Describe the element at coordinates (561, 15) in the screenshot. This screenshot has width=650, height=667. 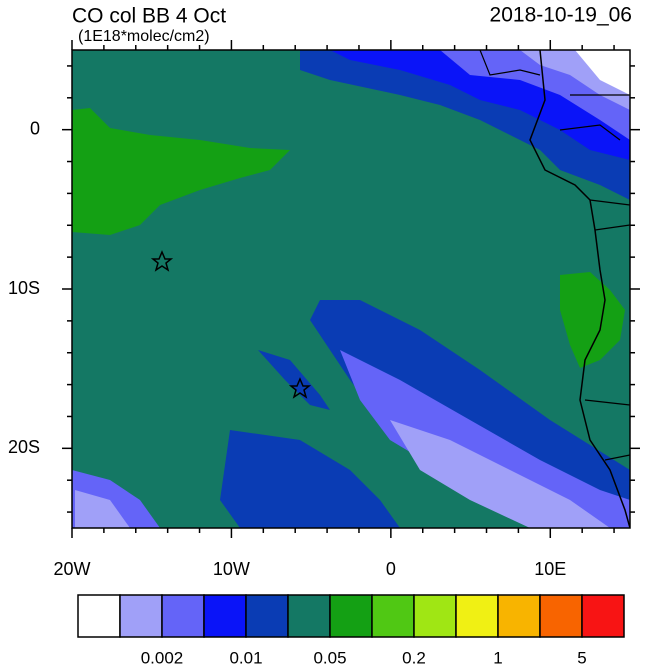
I see `date: 2018-10-19_06` at that location.